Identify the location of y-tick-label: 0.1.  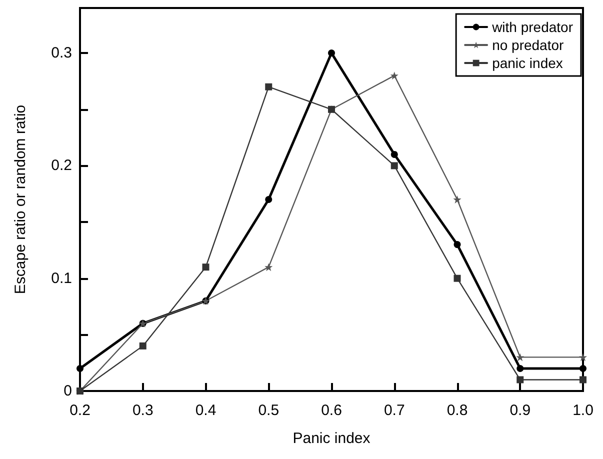
(61, 278).